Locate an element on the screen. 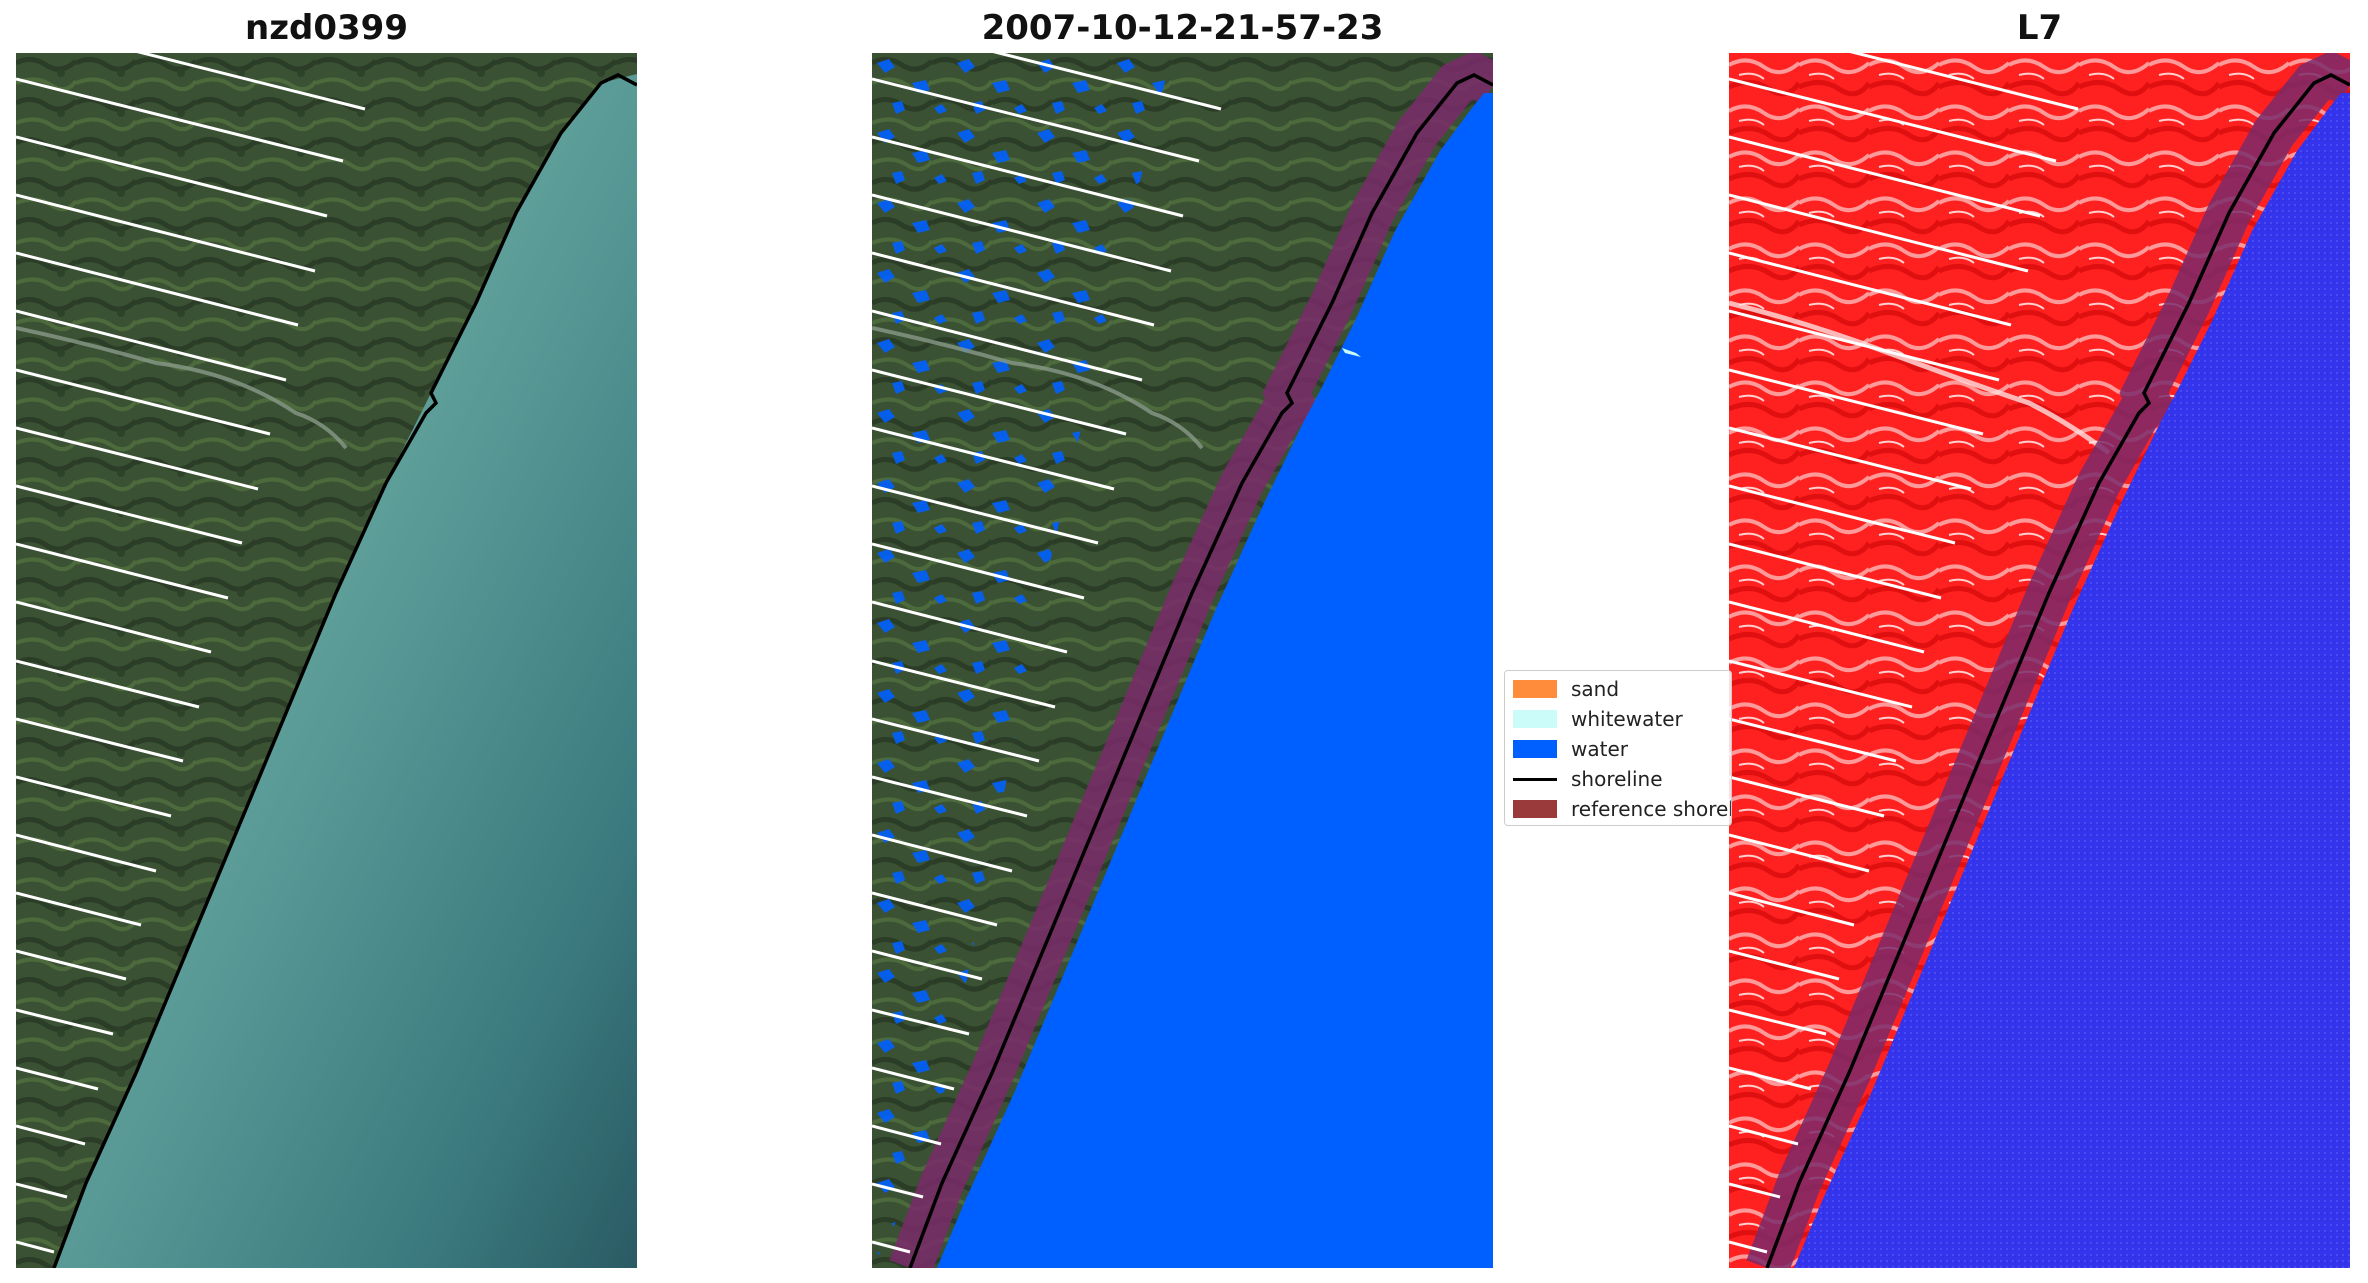 The height and width of the screenshot is (1283, 2368). legend-item-reference-shoreline-buffer: reference shoreline buffer is located at coordinates (1622, 809).